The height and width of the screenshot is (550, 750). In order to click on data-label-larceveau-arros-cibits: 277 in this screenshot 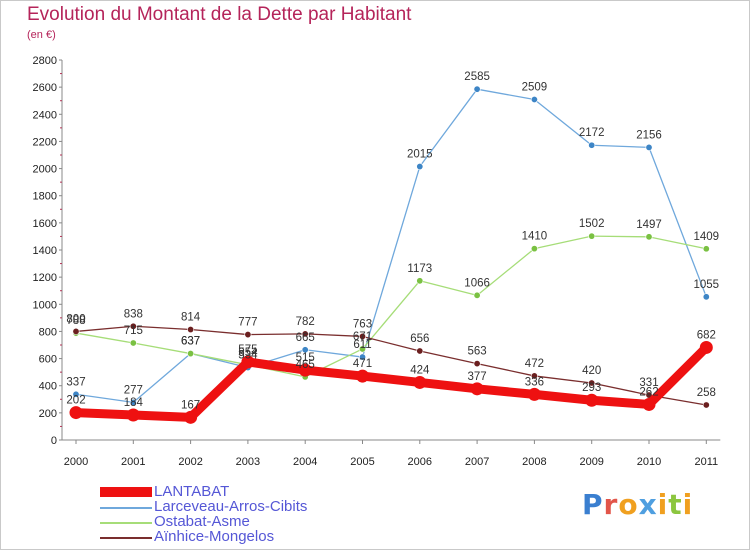, I will do `click(133, 390)`.